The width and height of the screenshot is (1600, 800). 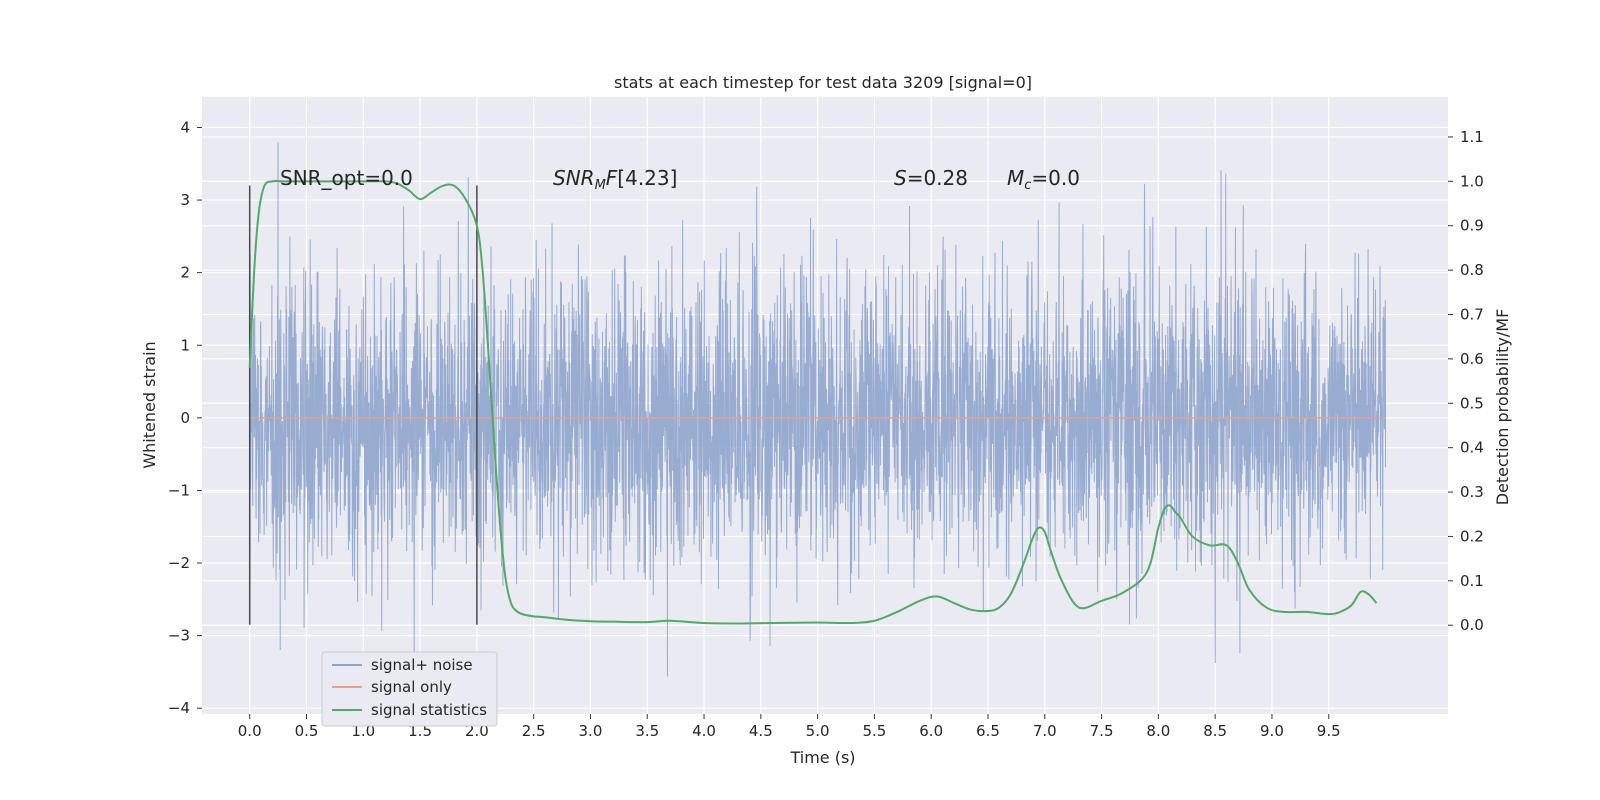 What do you see at coordinates (761, 731) in the screenshot?
I see `x-tick-label: 4.5` at bounding box center [761, 731].